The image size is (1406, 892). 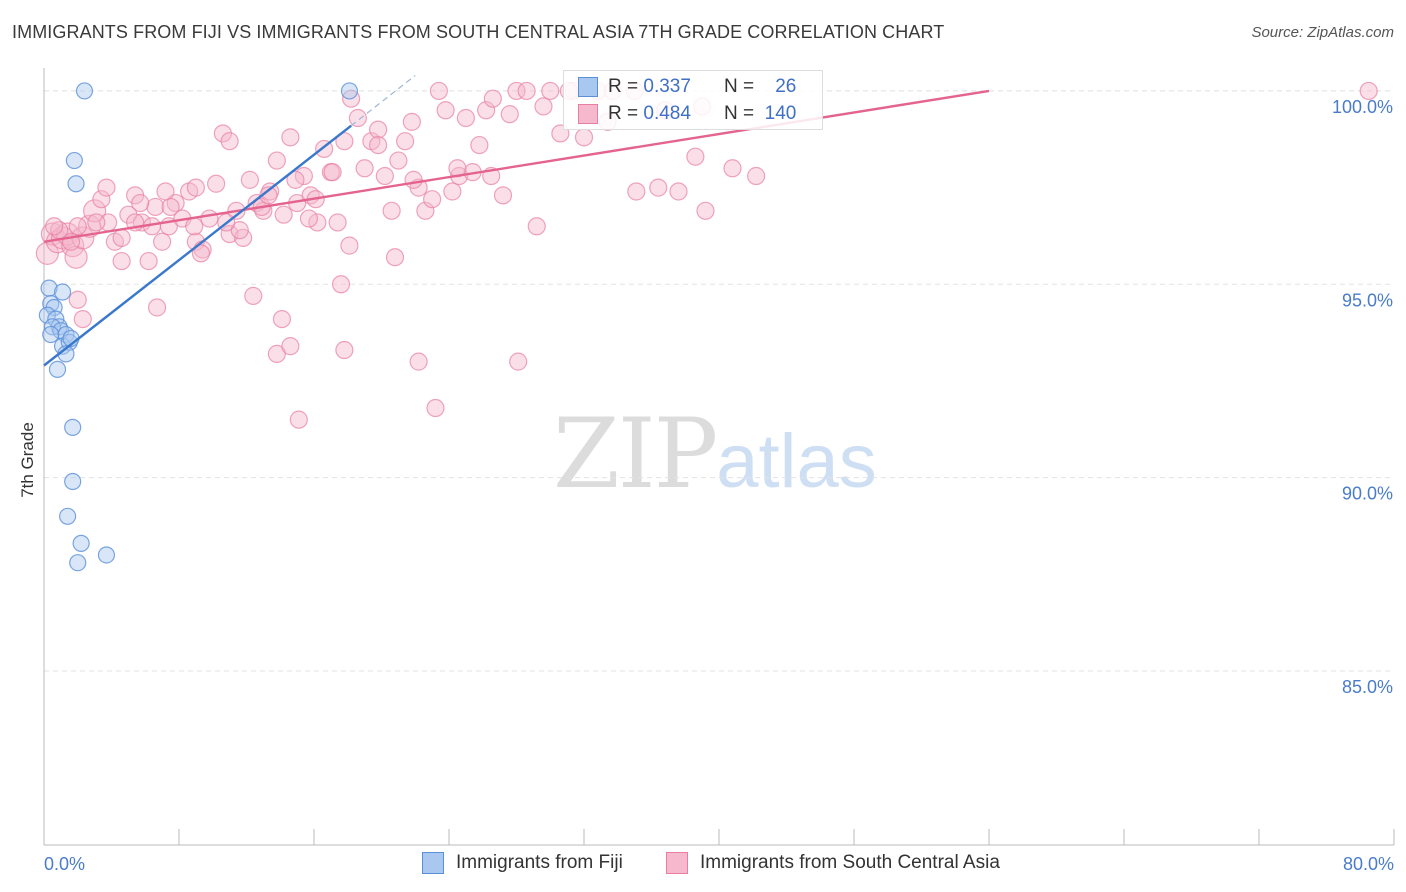 I want to click on y-tick-label-95: 95.0%, so click(x=1367, y=300).